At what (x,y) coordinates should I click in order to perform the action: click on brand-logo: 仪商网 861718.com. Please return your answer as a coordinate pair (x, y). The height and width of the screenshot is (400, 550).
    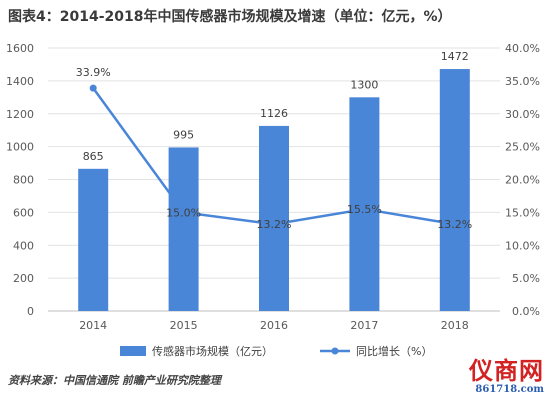
    Looking at the image, I should click on (506, 377).